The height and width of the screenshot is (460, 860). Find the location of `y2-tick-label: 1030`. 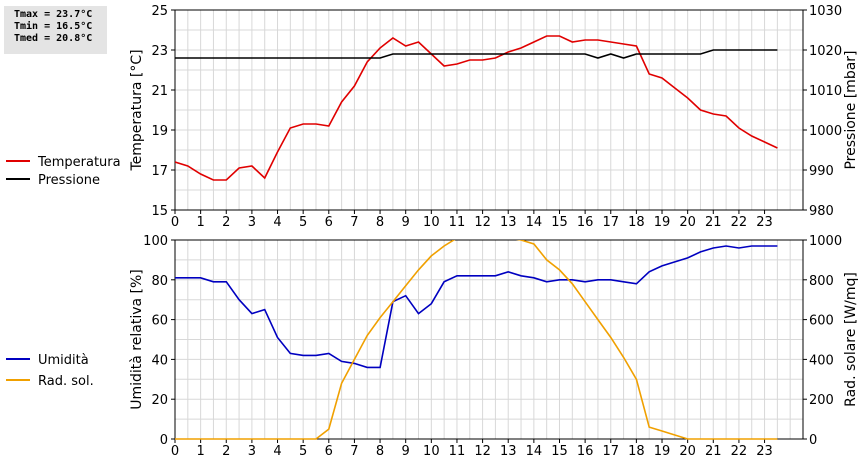

y2-tick-label: 1030 is located at coordinates (825, 11).